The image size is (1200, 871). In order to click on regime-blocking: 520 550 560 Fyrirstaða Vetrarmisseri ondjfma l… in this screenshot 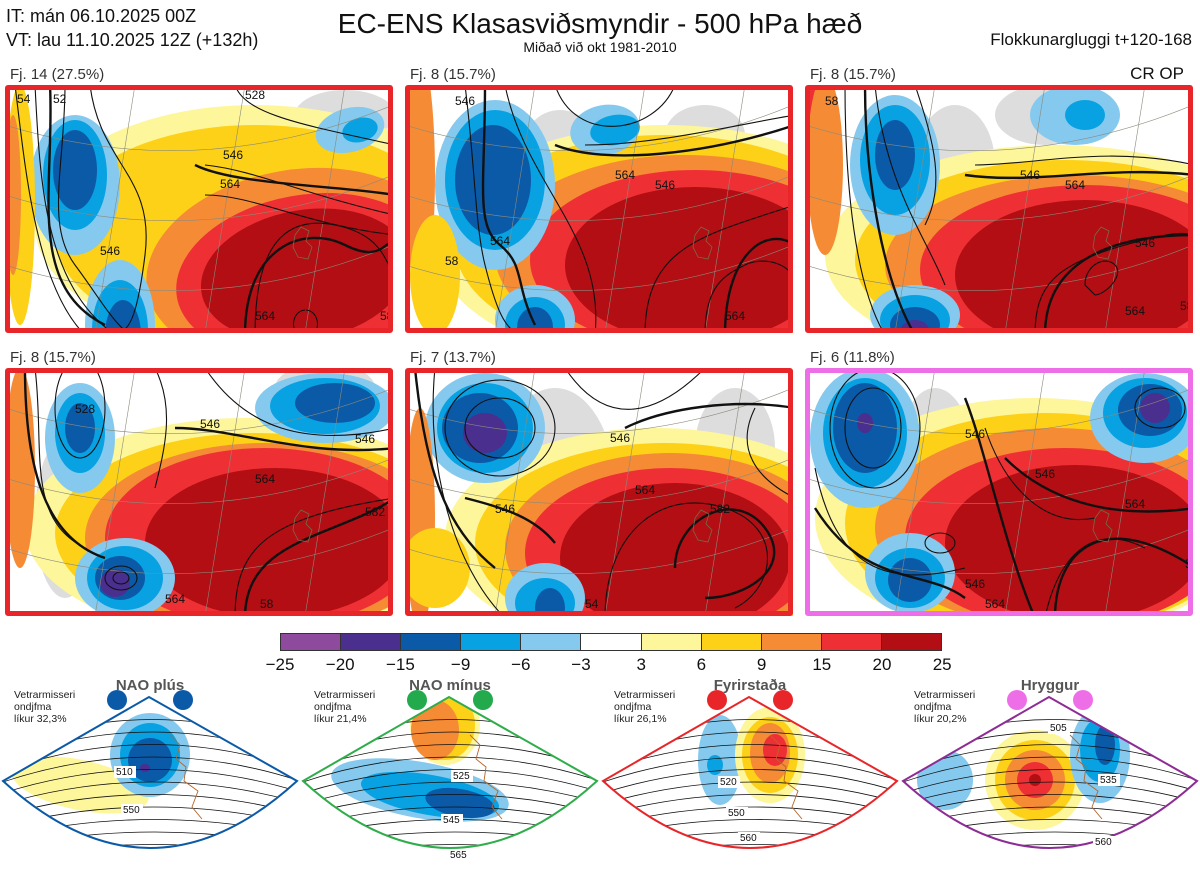, I will do `click(750, 773)`.